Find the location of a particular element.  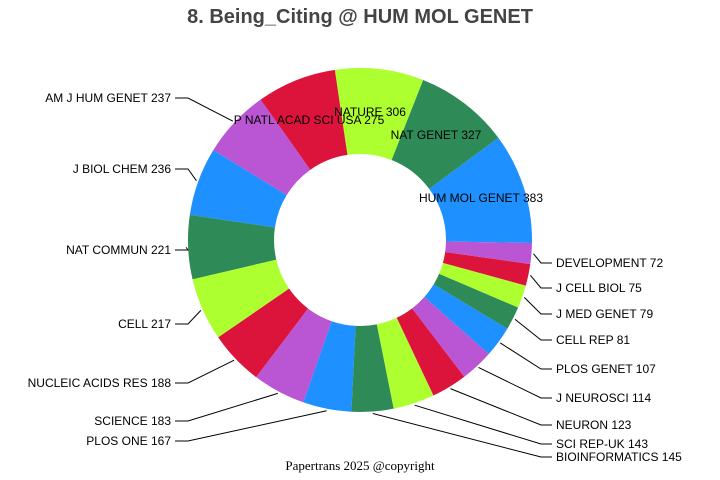

slice-j-neurosci is located at coordinates (450, 336).